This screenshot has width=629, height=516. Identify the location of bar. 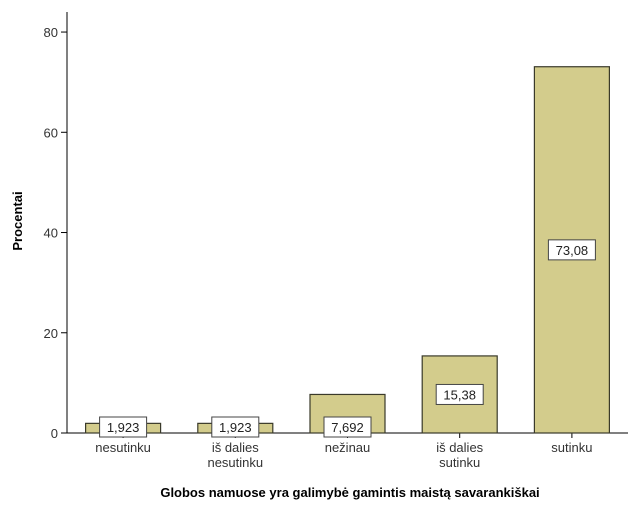
(572, 250).